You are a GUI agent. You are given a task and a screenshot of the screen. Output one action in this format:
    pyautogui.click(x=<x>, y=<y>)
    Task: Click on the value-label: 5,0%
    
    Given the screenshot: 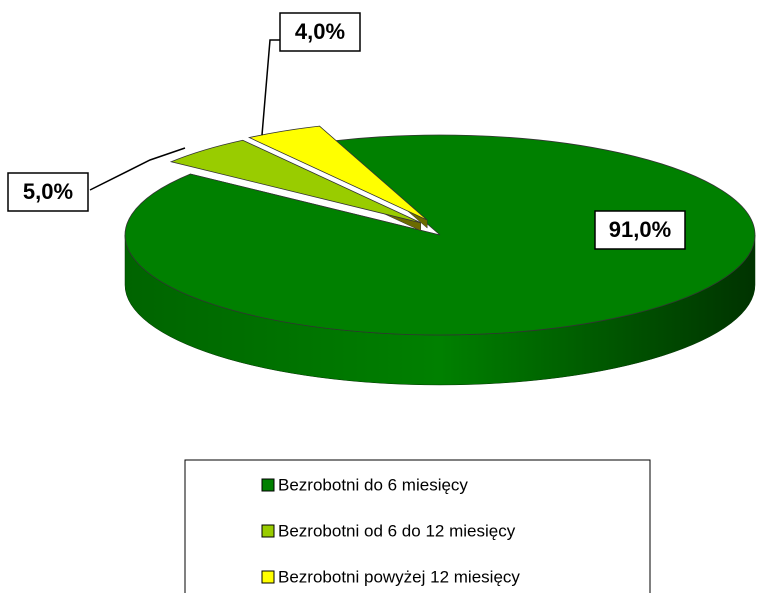 What is the action you would take?
    pyautogui.click(x=48, y=191)
    